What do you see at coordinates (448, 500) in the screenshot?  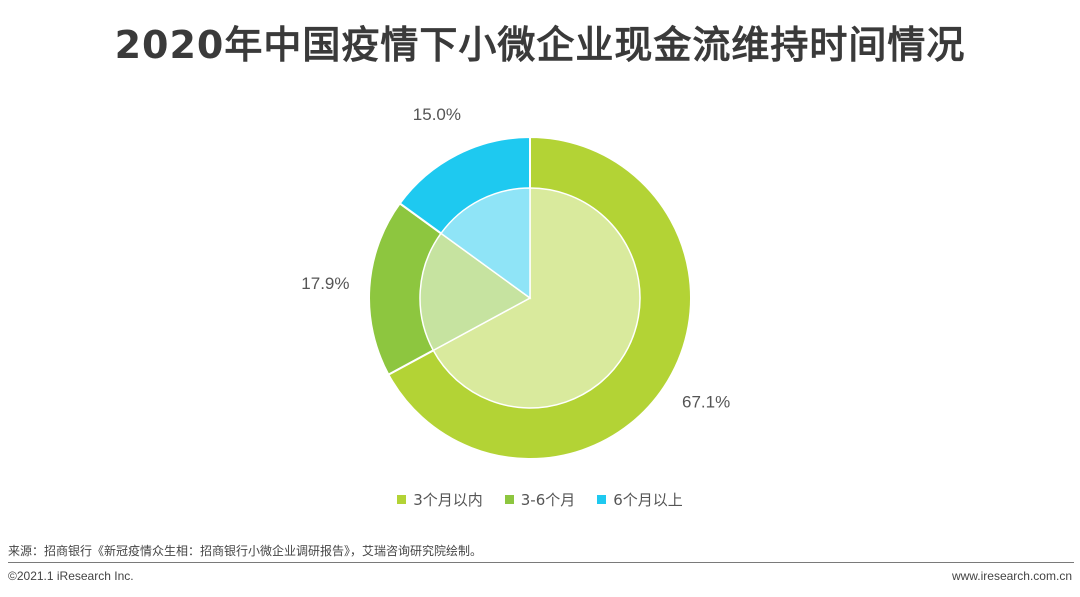 I see `legend-label-0: 3个月以内` at bounding box center [448, 500].